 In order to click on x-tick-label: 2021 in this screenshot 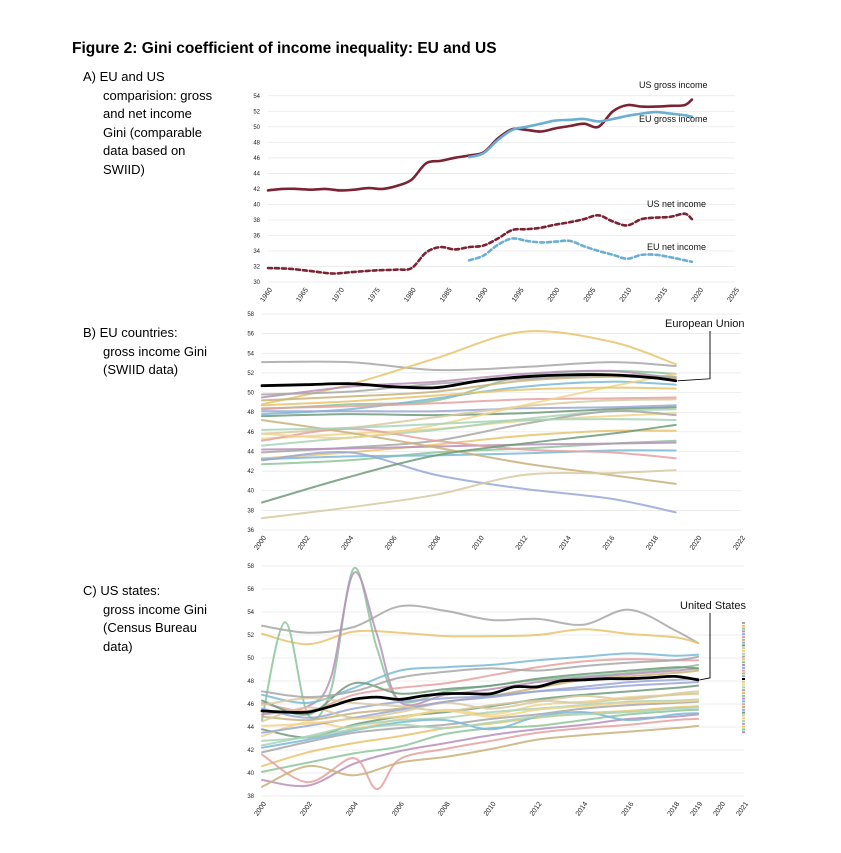, I will do `click(742, 809)`.